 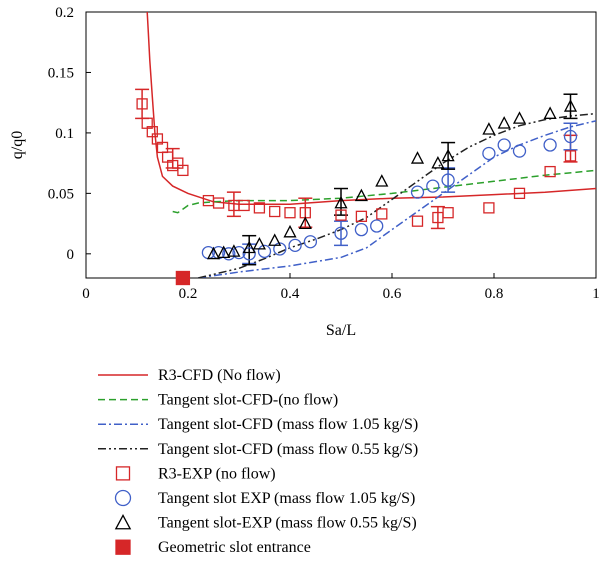 I want to click on legend-label: Tangent slot EXP (mass flow 1.05 kg/S), so click(x=286, y=498).